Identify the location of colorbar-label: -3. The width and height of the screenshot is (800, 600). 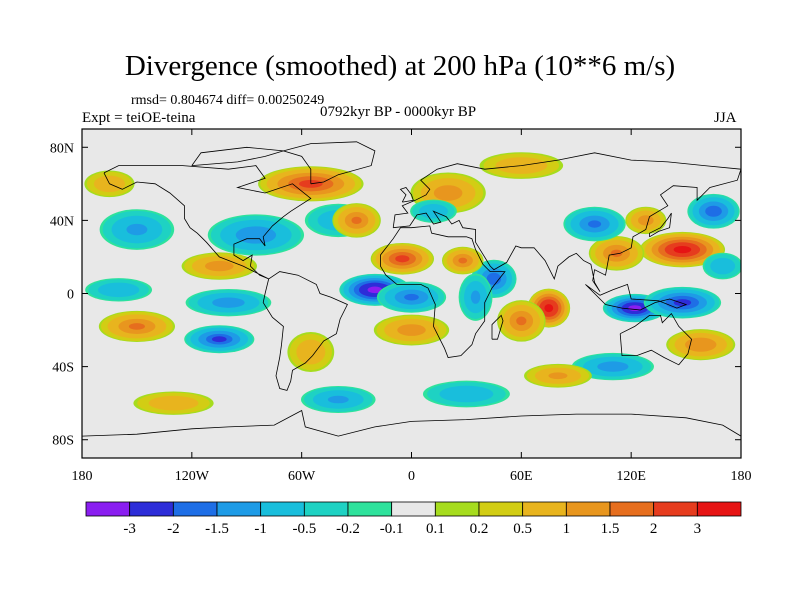
(129, 529).